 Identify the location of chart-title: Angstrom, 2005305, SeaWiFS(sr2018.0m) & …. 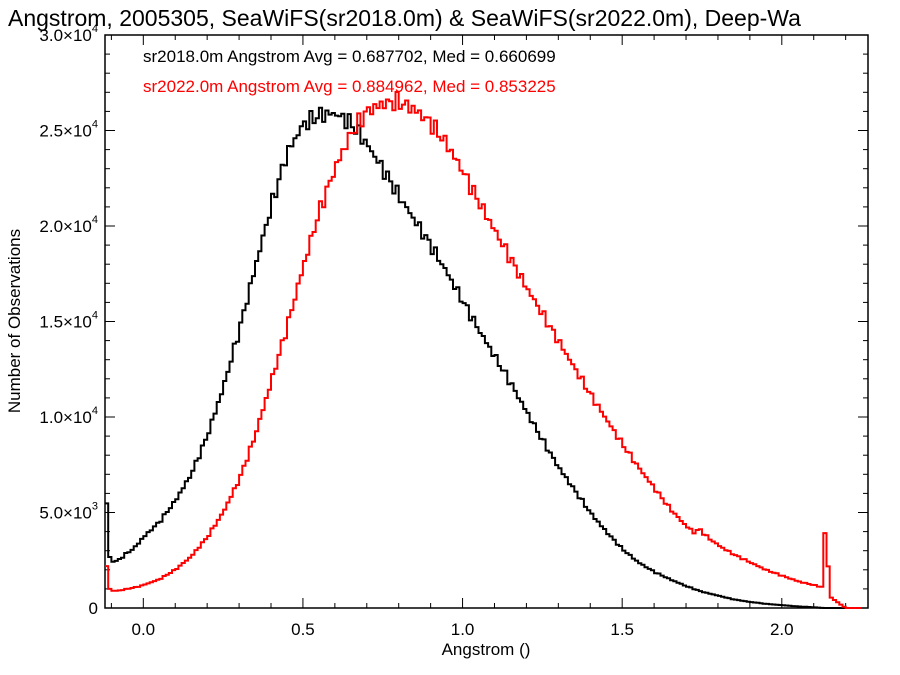
(404, 18).